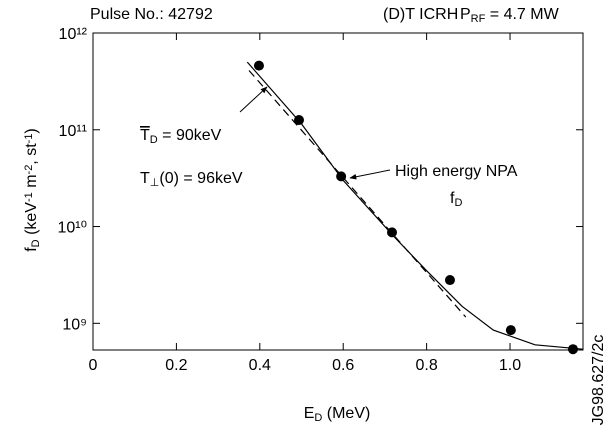 The image size is (613, 436). I want to click on annotation: T⊥(0) = 96keV, so click(191, 179).